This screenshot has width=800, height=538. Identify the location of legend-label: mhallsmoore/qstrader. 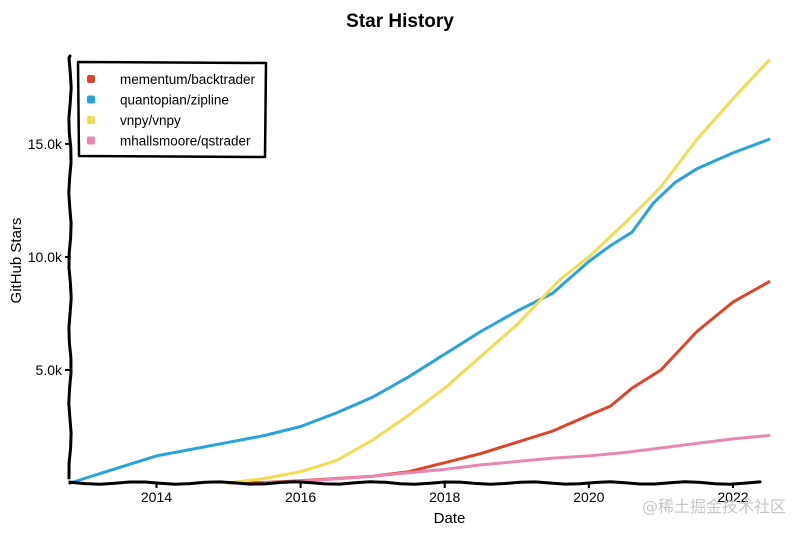
(185, 141).